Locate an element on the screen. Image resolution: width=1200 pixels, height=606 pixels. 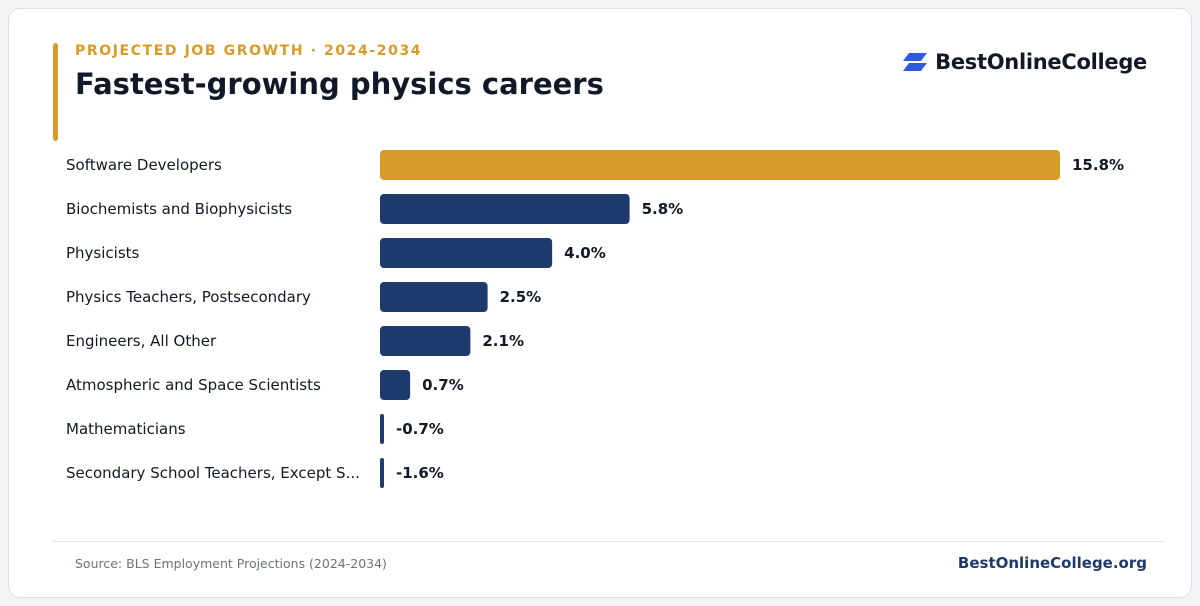
category-label: Mathematicians is located at coordinates (126, 429).